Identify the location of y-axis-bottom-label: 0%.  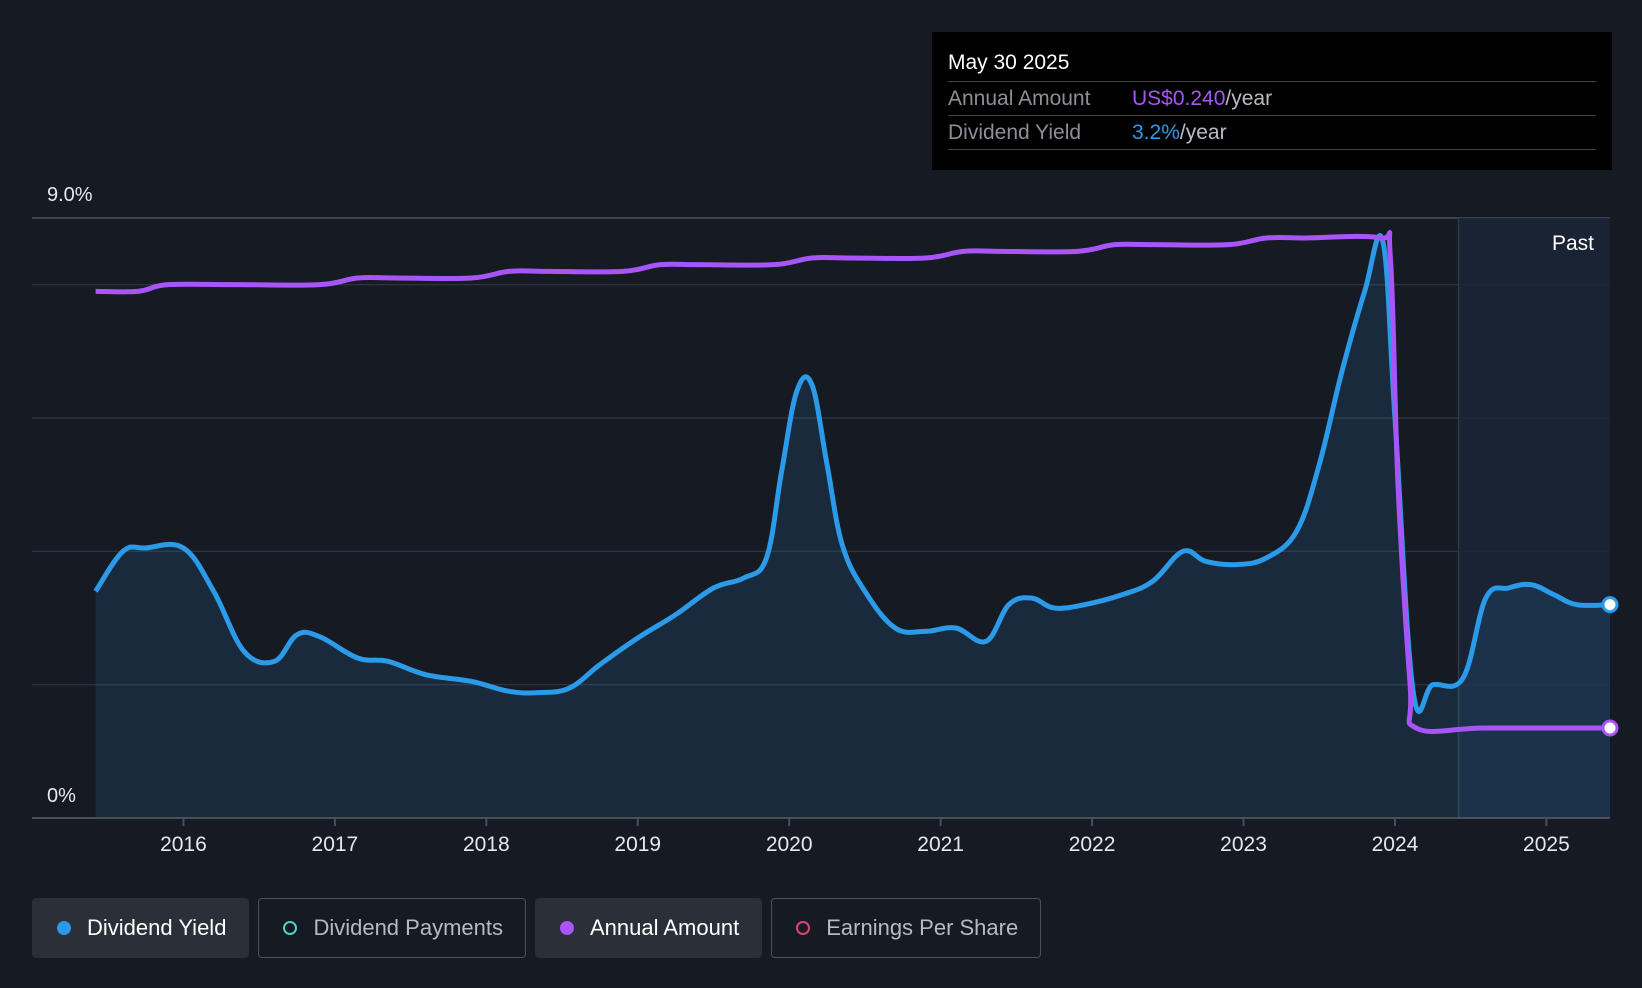
(61, 796).